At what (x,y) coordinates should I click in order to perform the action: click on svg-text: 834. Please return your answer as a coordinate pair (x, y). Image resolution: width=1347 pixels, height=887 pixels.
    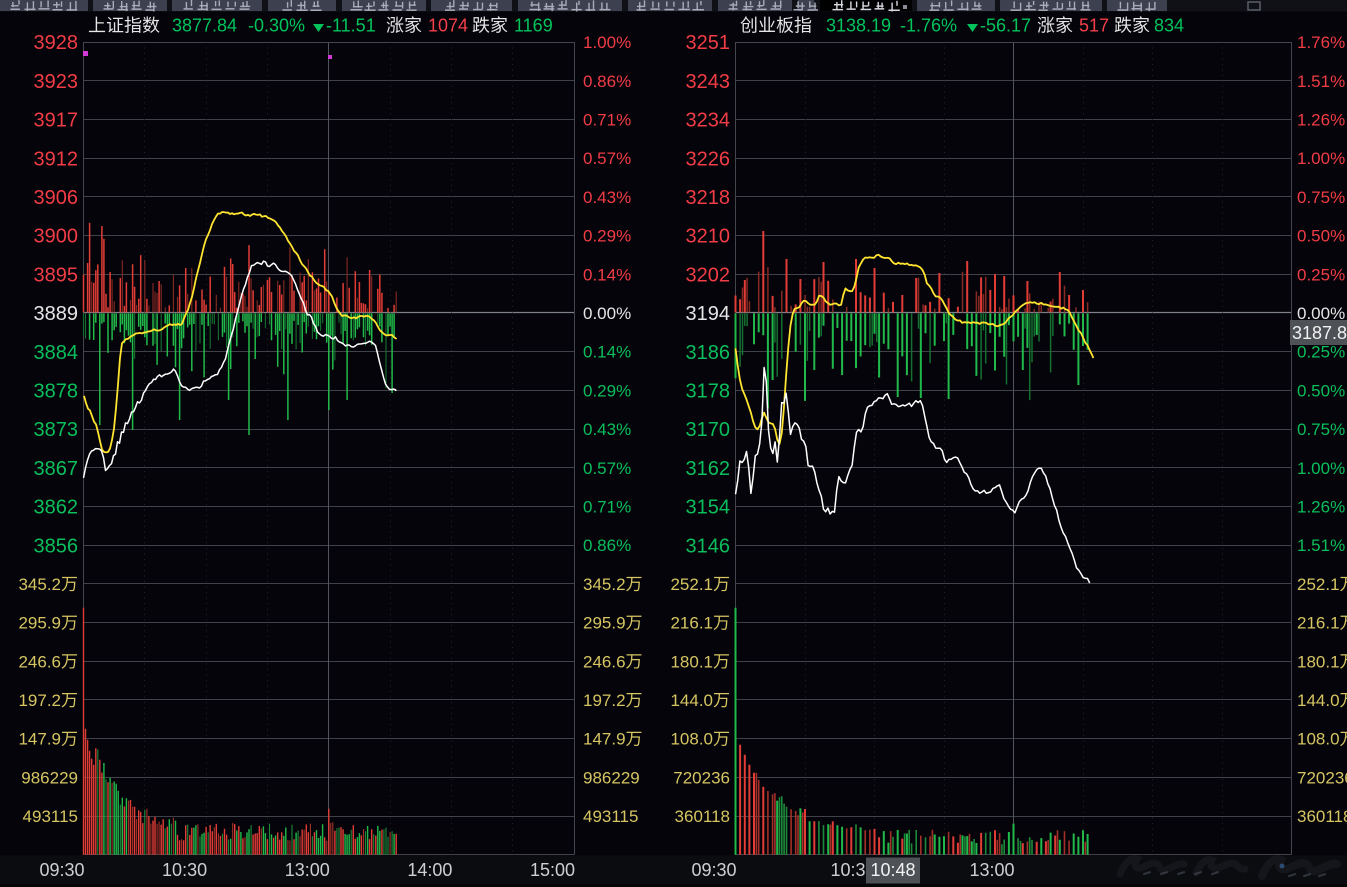
    Looking at the image, I should click on (1169, 26).